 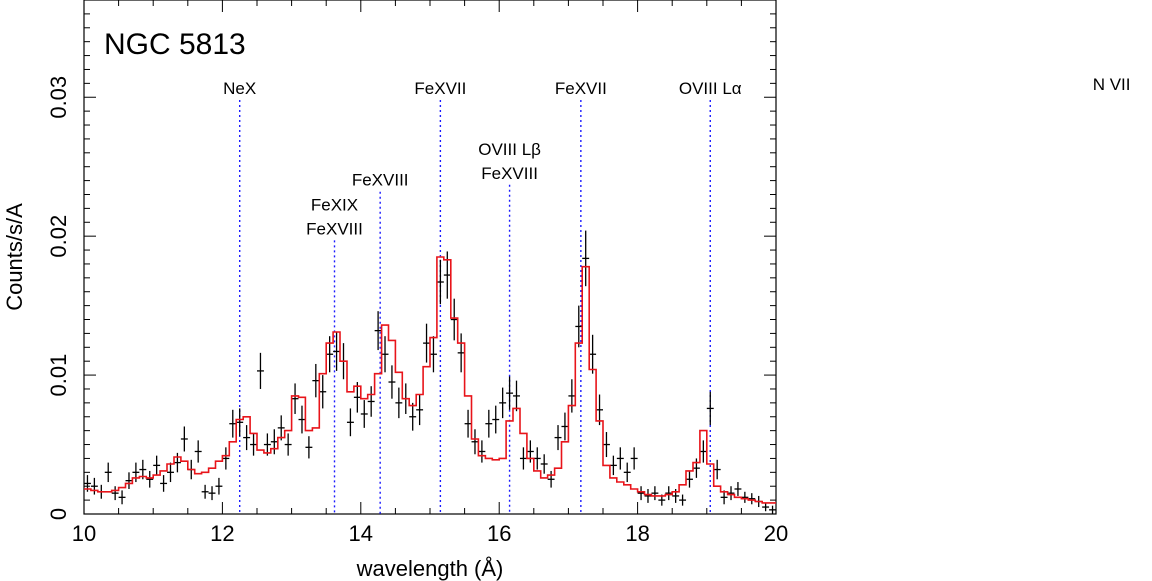 I want to click on y-tick-label: 0.03, so click(x=58, y=97).